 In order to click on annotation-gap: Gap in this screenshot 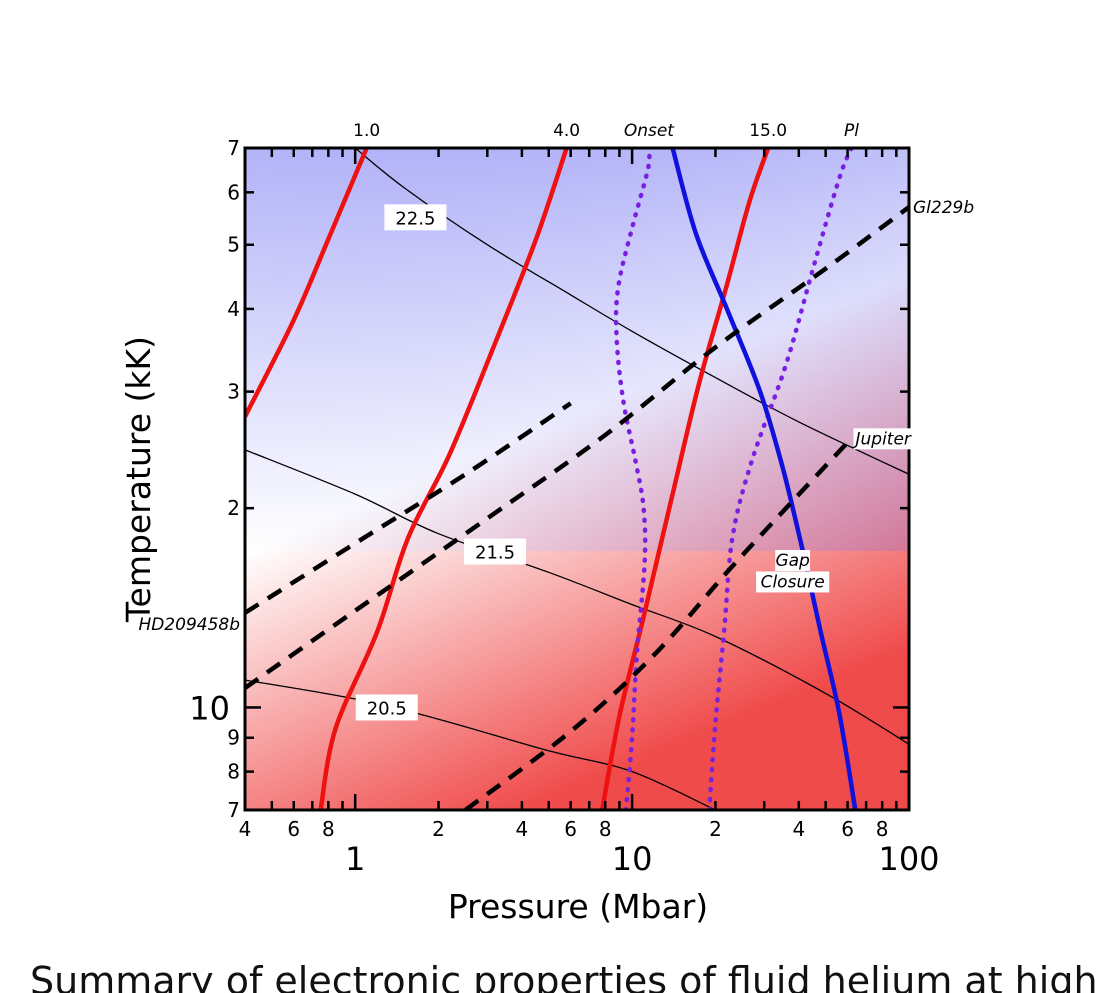, I will do `click(792, 561)`.